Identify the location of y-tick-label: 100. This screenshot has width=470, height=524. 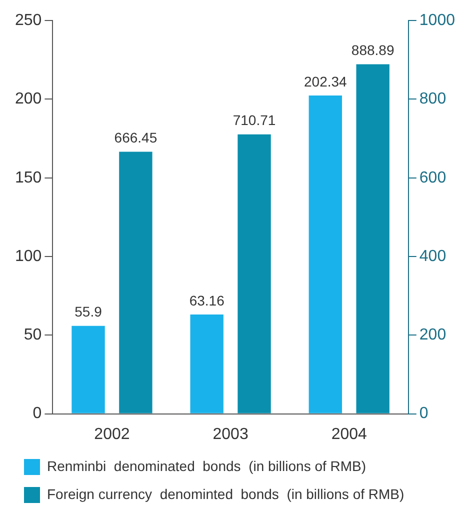
(28, 256).